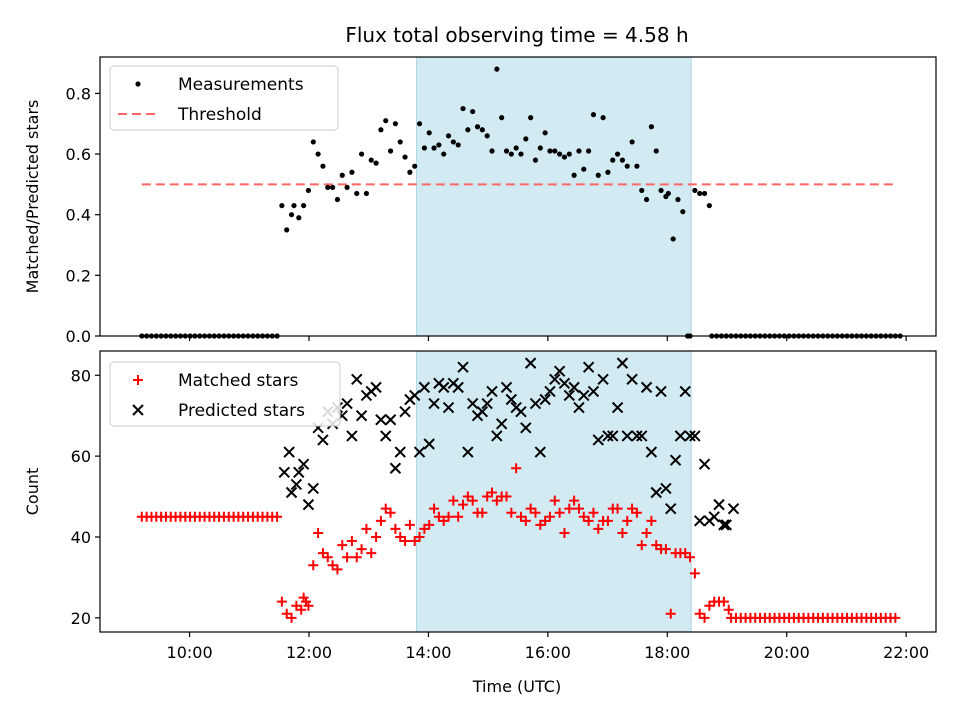  What do you see at coordinates (309, 652) in the screenshot?
I see `x-tick-label: 12:00` at bounding box center [309, 652].